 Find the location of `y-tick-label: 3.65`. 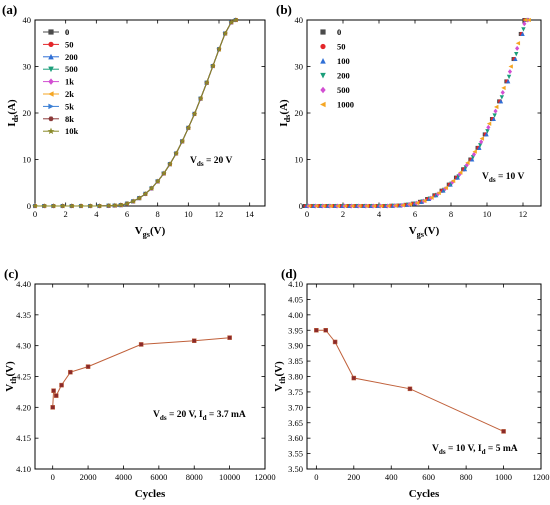

y-tick-label: 3.65 is located at coordinates (295, 423).